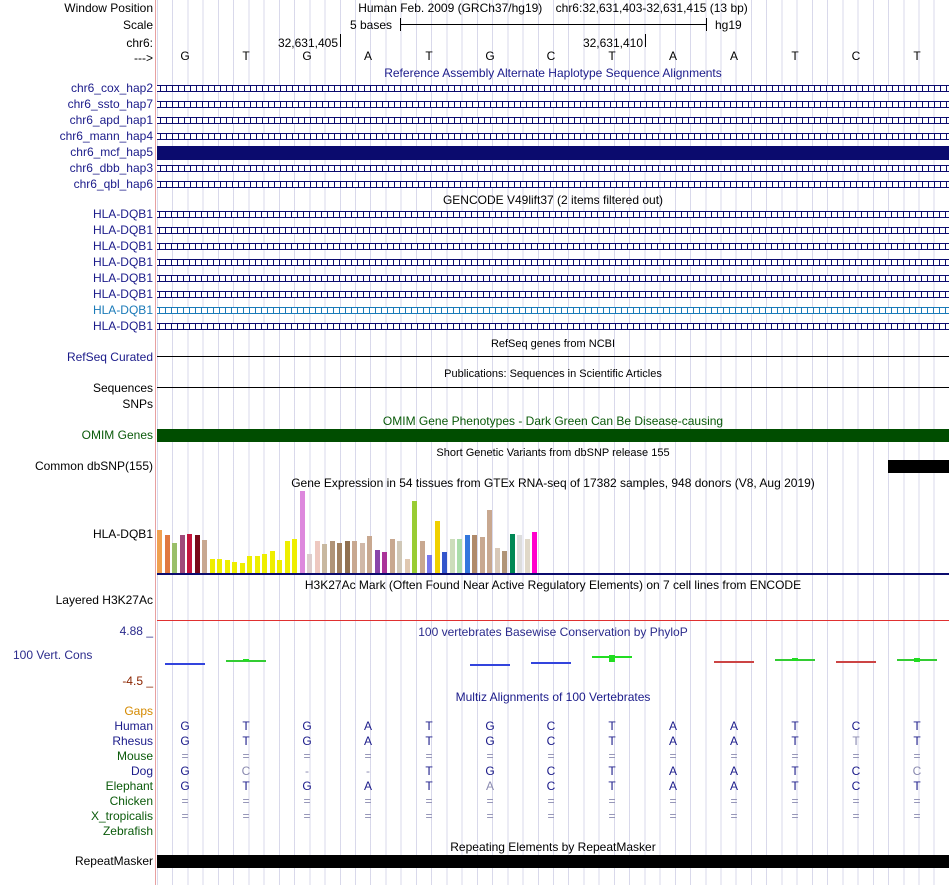  Describe the element at coordinates (553, 435) in the screenshot. I see `omim-feature` at that location.